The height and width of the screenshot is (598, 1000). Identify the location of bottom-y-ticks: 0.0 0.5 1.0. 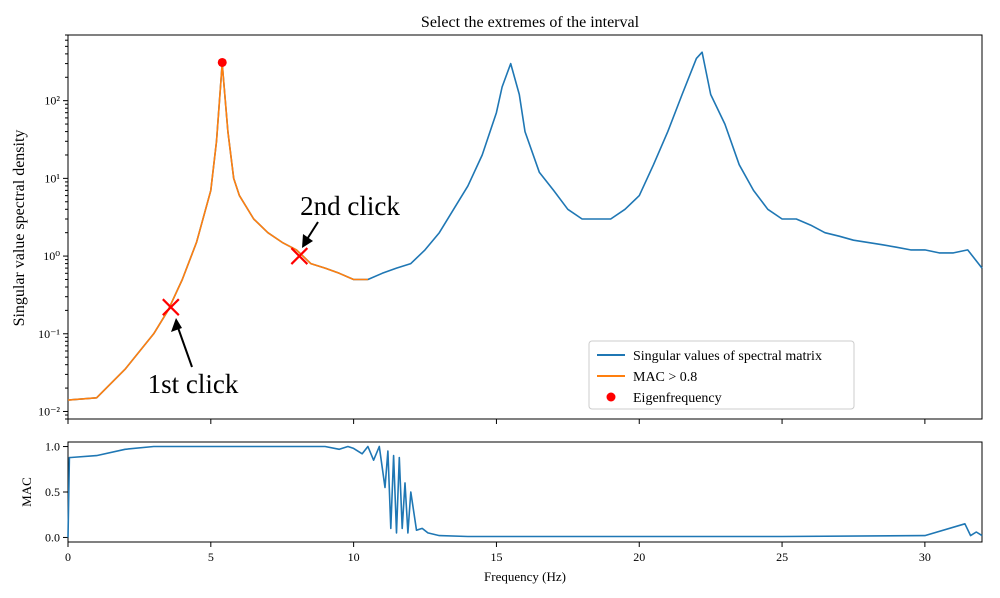
(56, 492).